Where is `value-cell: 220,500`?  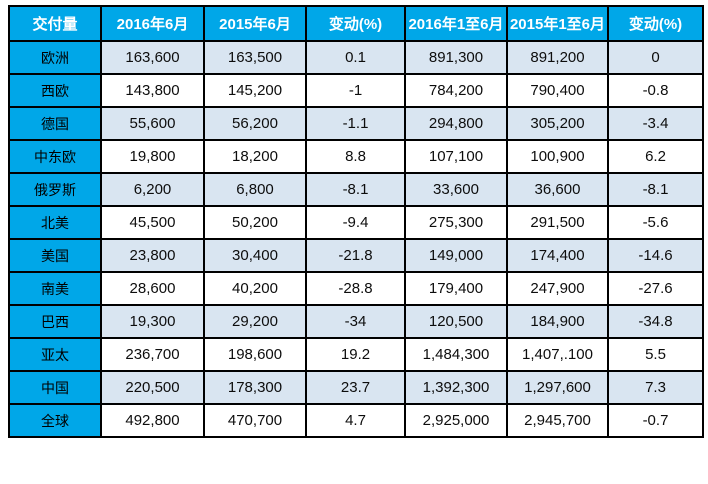
value-cell: 220,500 is located at coordinates (152, 387).